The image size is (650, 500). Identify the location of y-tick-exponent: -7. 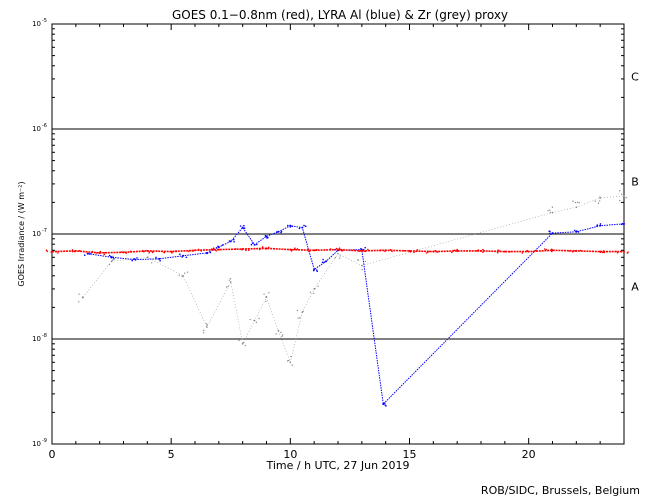
(44, 231).